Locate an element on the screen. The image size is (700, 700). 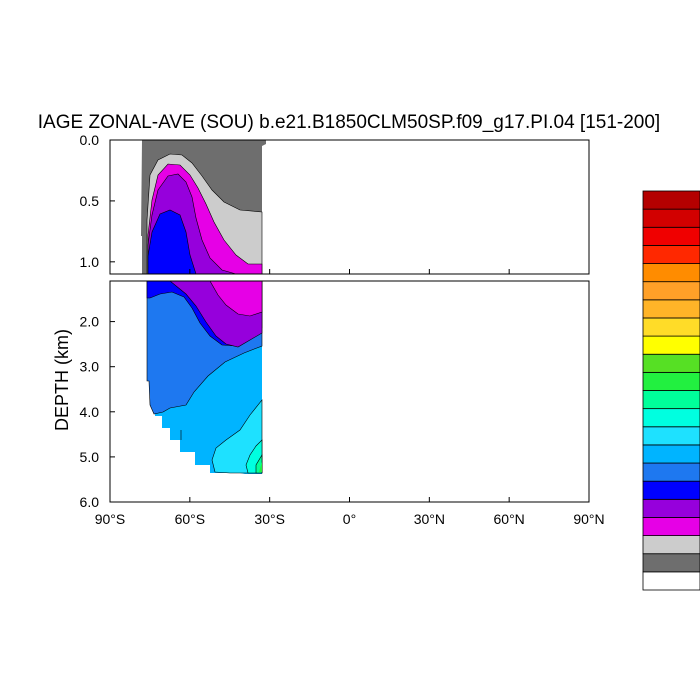
x-tick-label: 30°S is located at coordinates (269, 519).